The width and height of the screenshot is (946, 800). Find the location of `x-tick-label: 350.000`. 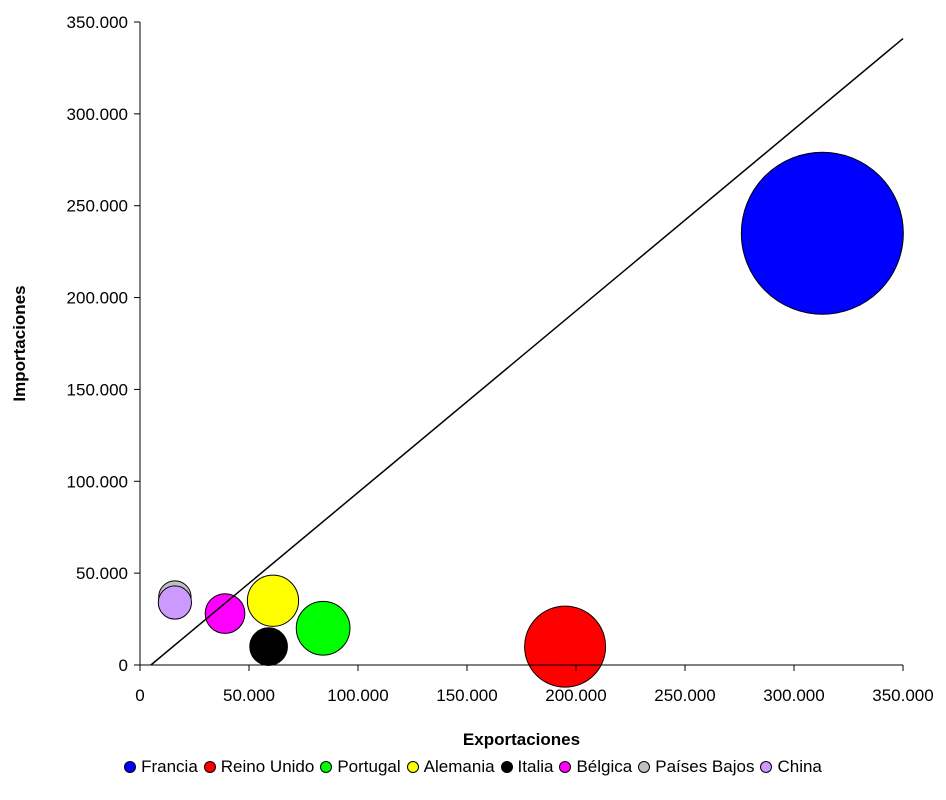

x-tick-label: 350.000 is located at coordinates (902, 695).